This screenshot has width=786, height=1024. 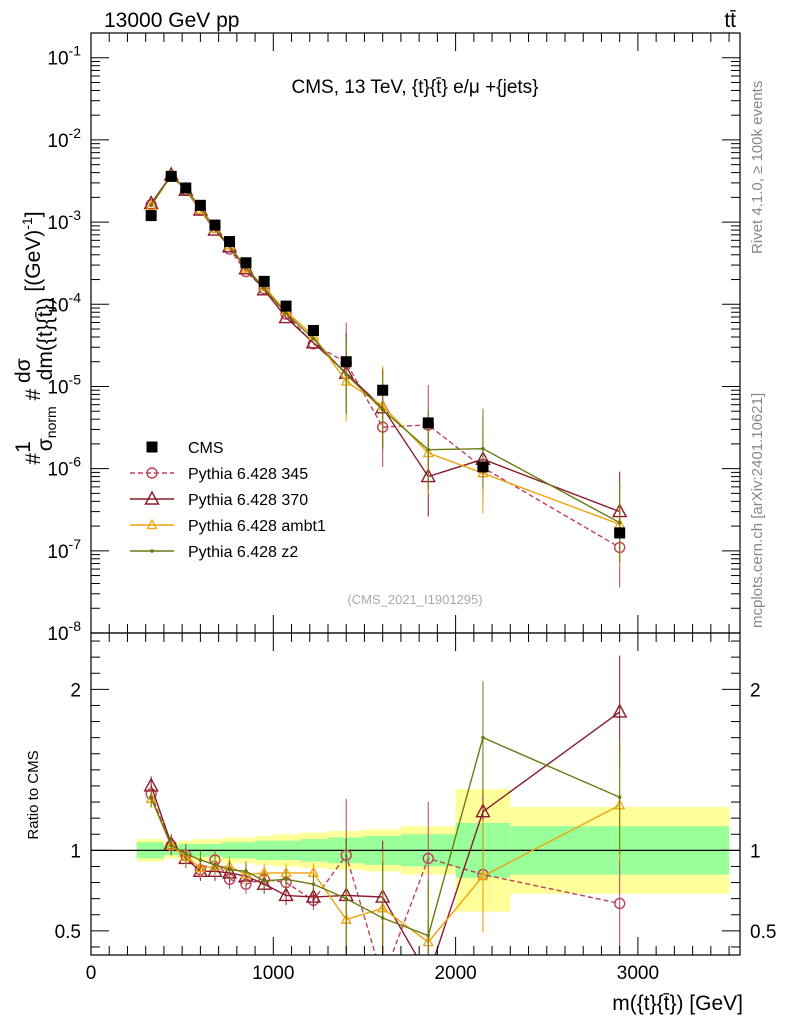 What do you see at coordinates (248, 500) in the screenshot?
I see `legend-label: Pythia 6.428 370` at bounding box center [248, 500].